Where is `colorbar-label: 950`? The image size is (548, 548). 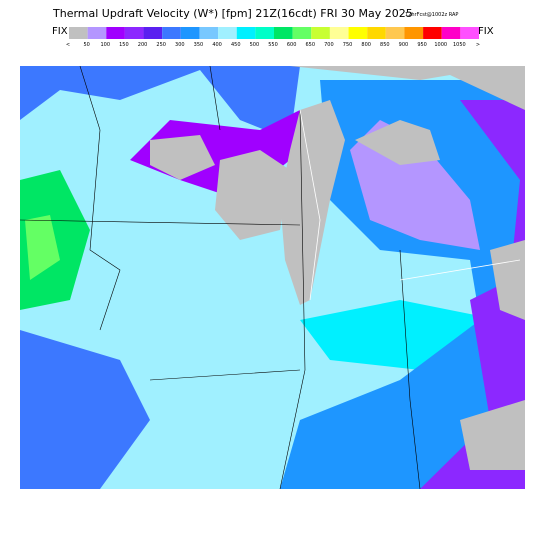
colorbar-label: 950 is located at coordinates (422, 45).